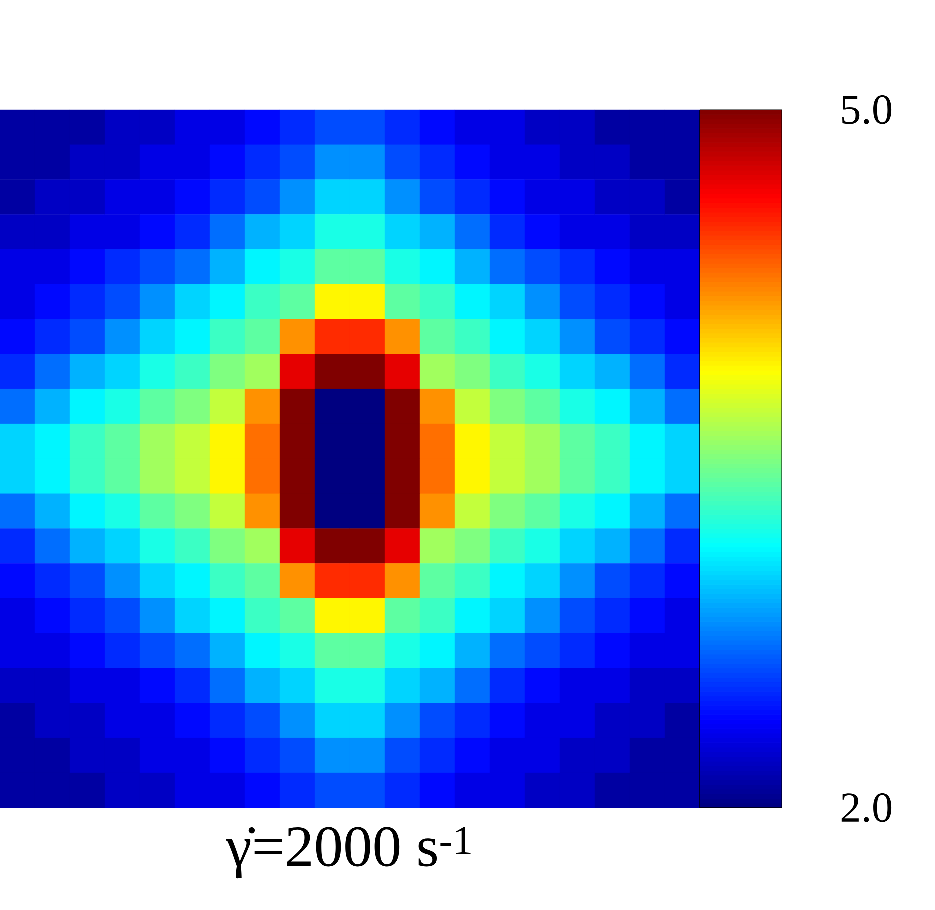 The width and height of the screenshot is (935, 910). Describe the element at coordinates (867, 110) in the screenshot. I see `color-bar-label: 5.0` at that location.